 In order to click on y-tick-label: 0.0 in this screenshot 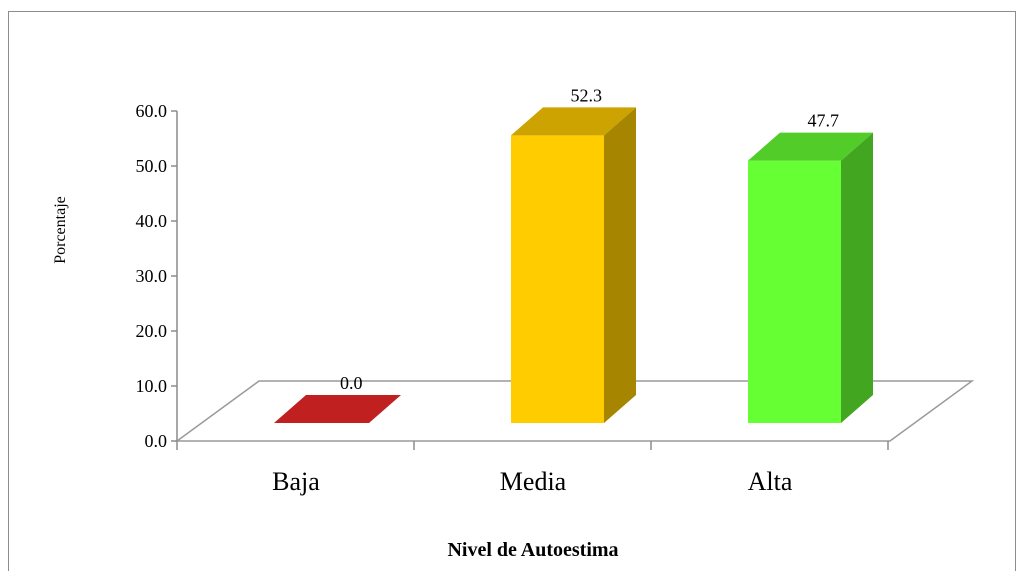, I will do `click(156, 441)`.